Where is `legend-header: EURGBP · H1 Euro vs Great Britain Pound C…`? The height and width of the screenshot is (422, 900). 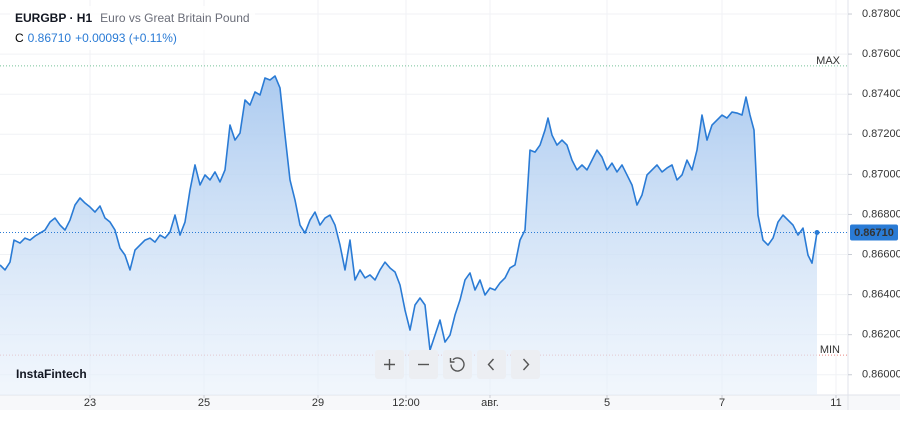
legend-header: EURGBP · H1 Euro vs Great Britain Pound C… is located at coordinates (132, 28).